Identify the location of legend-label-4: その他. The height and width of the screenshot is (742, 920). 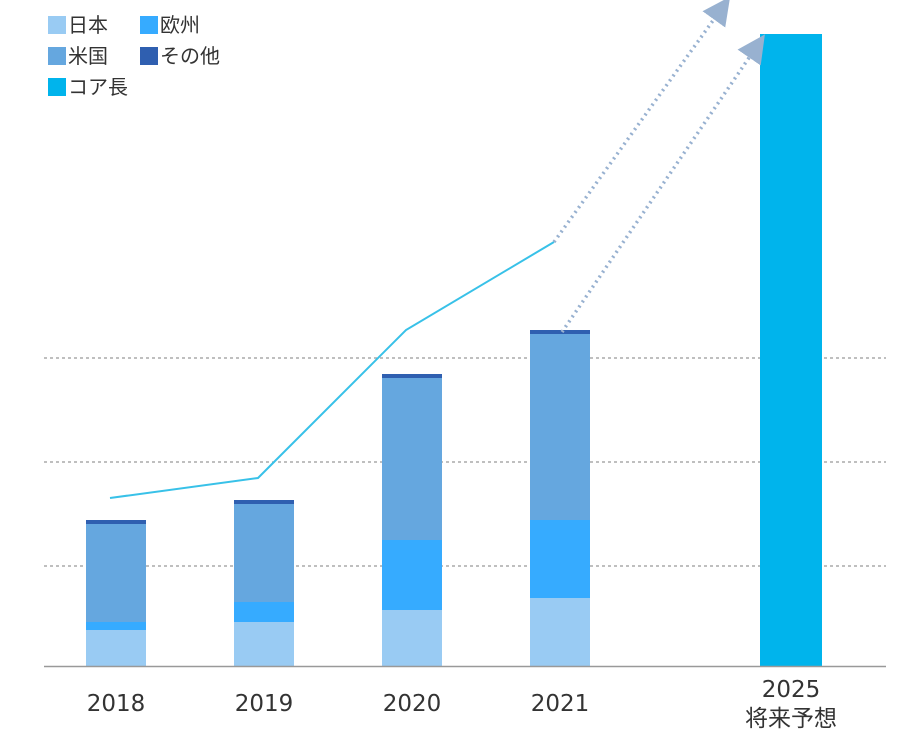
(190, 56).